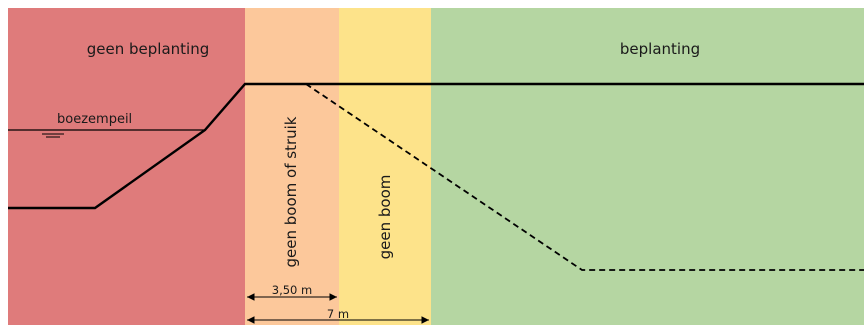 This screenshot has height=325, width=864. I want to click on left-margin, so click(4, 162).